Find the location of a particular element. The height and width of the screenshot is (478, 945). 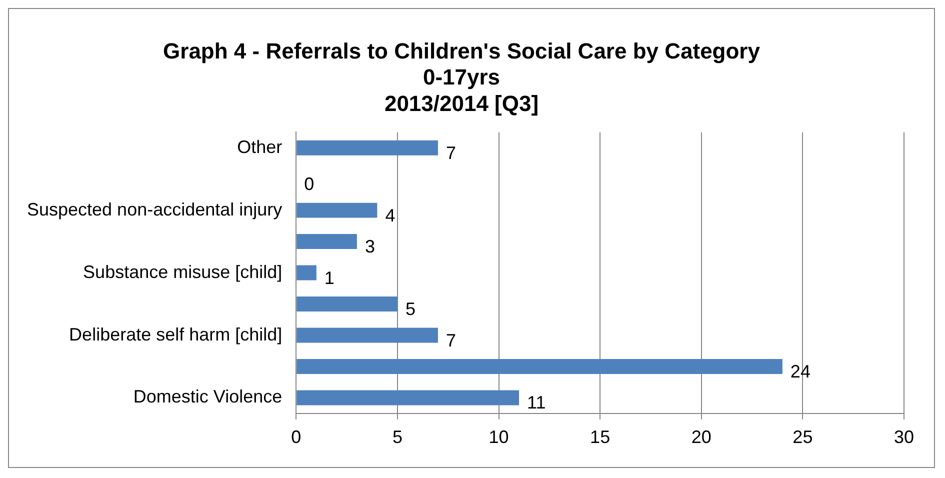

x-tick-label: 5 is located at coordinates (397, 437).